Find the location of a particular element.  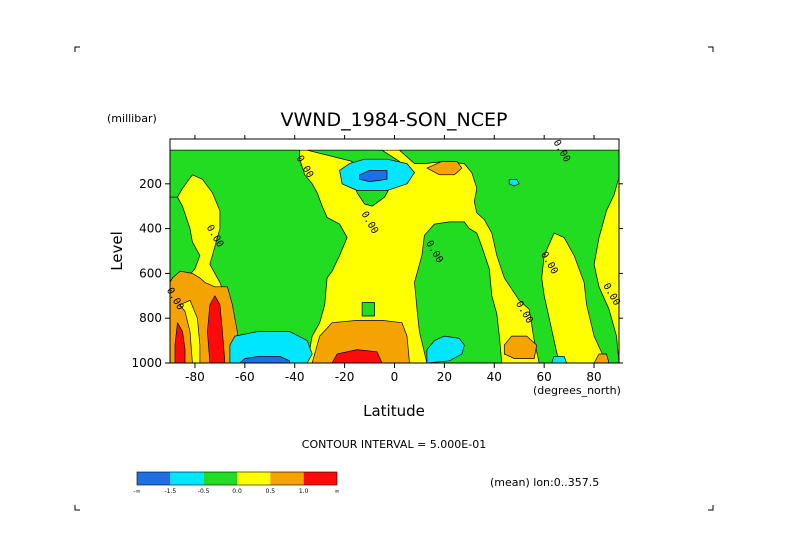

chart-title: VWND_1984-SON_NCEP is located at coordinates (393, 120).